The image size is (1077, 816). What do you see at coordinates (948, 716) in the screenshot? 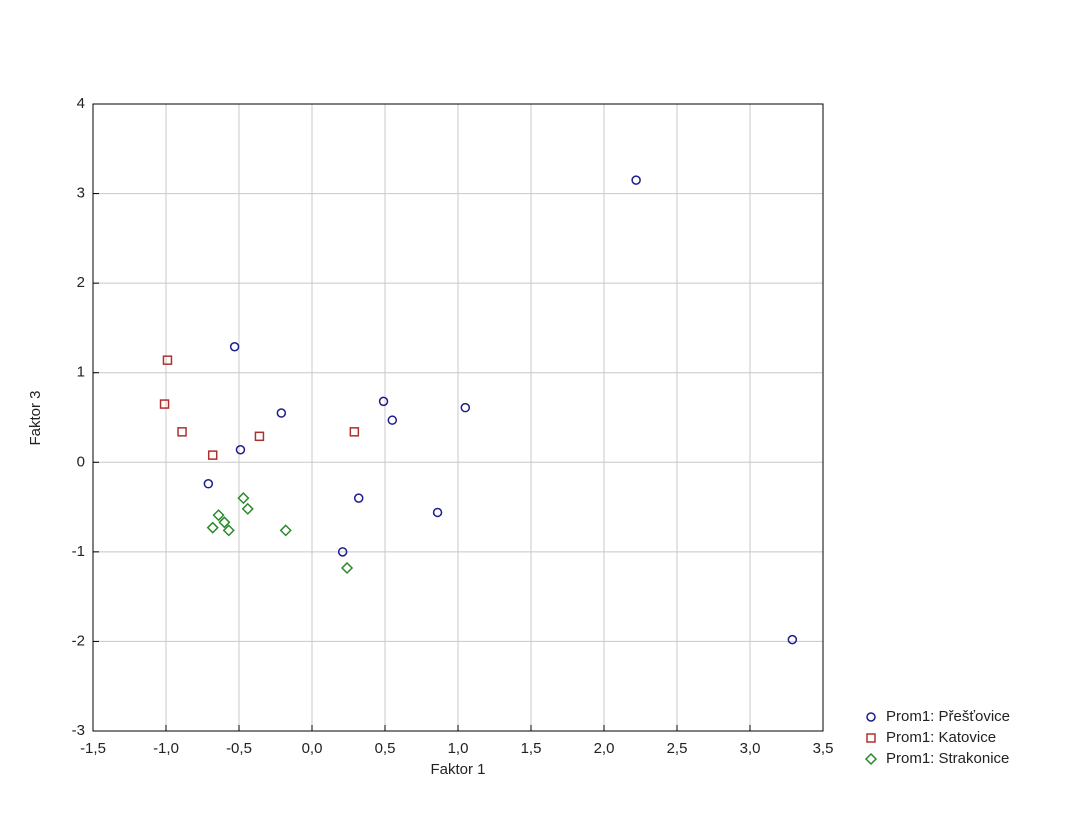
I see `legend-label: Prom1: Přešťovice` at bounding box center [948, 716].